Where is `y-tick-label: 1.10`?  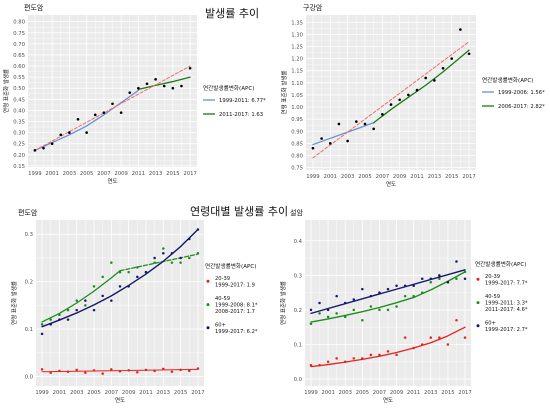 y-tick-label: 1.10 is located at coordinates (297, 84).